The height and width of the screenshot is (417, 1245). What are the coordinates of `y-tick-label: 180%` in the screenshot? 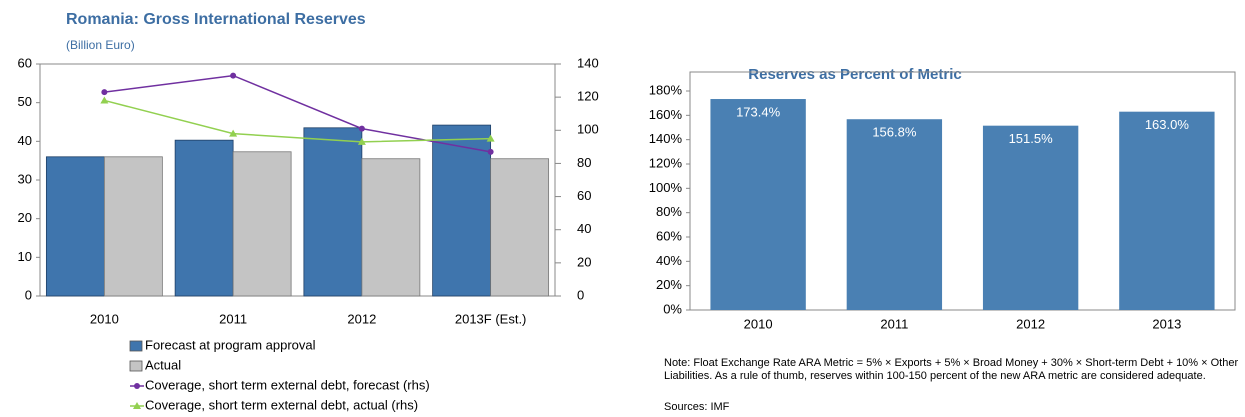 It's located at (666, 89).